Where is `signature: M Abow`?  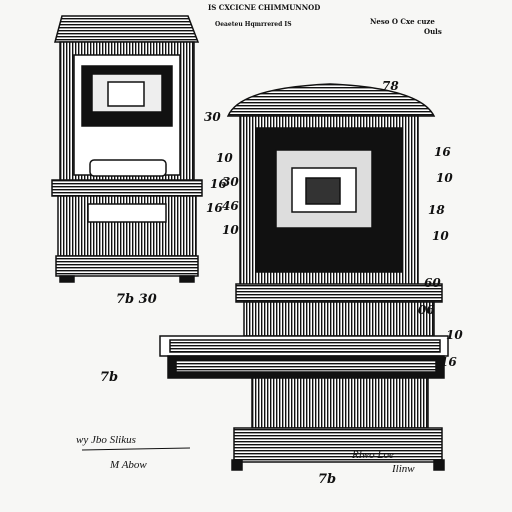
signature: M Abow is located at coordinates (128, 465).